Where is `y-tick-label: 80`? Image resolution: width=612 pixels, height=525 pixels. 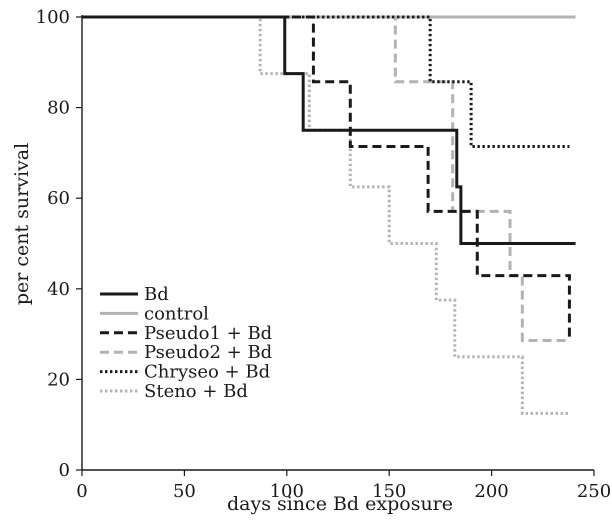 y-tick-label: 80 is located at coordinates (58, 108).